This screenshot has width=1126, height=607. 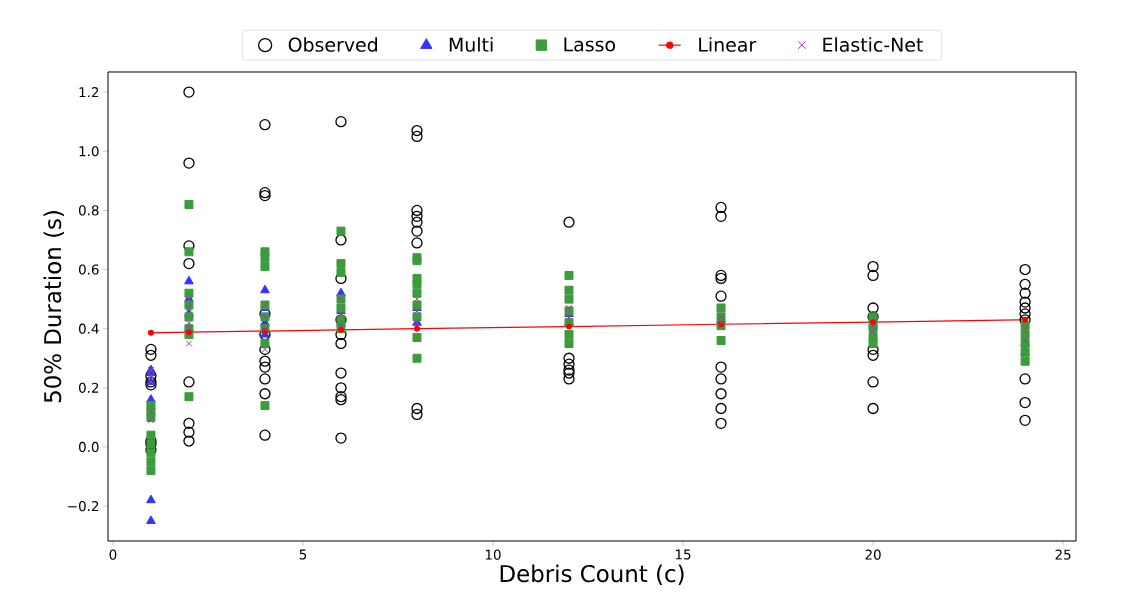 I want to click on x-tick-label: 25, so click(x=1063, y=554).